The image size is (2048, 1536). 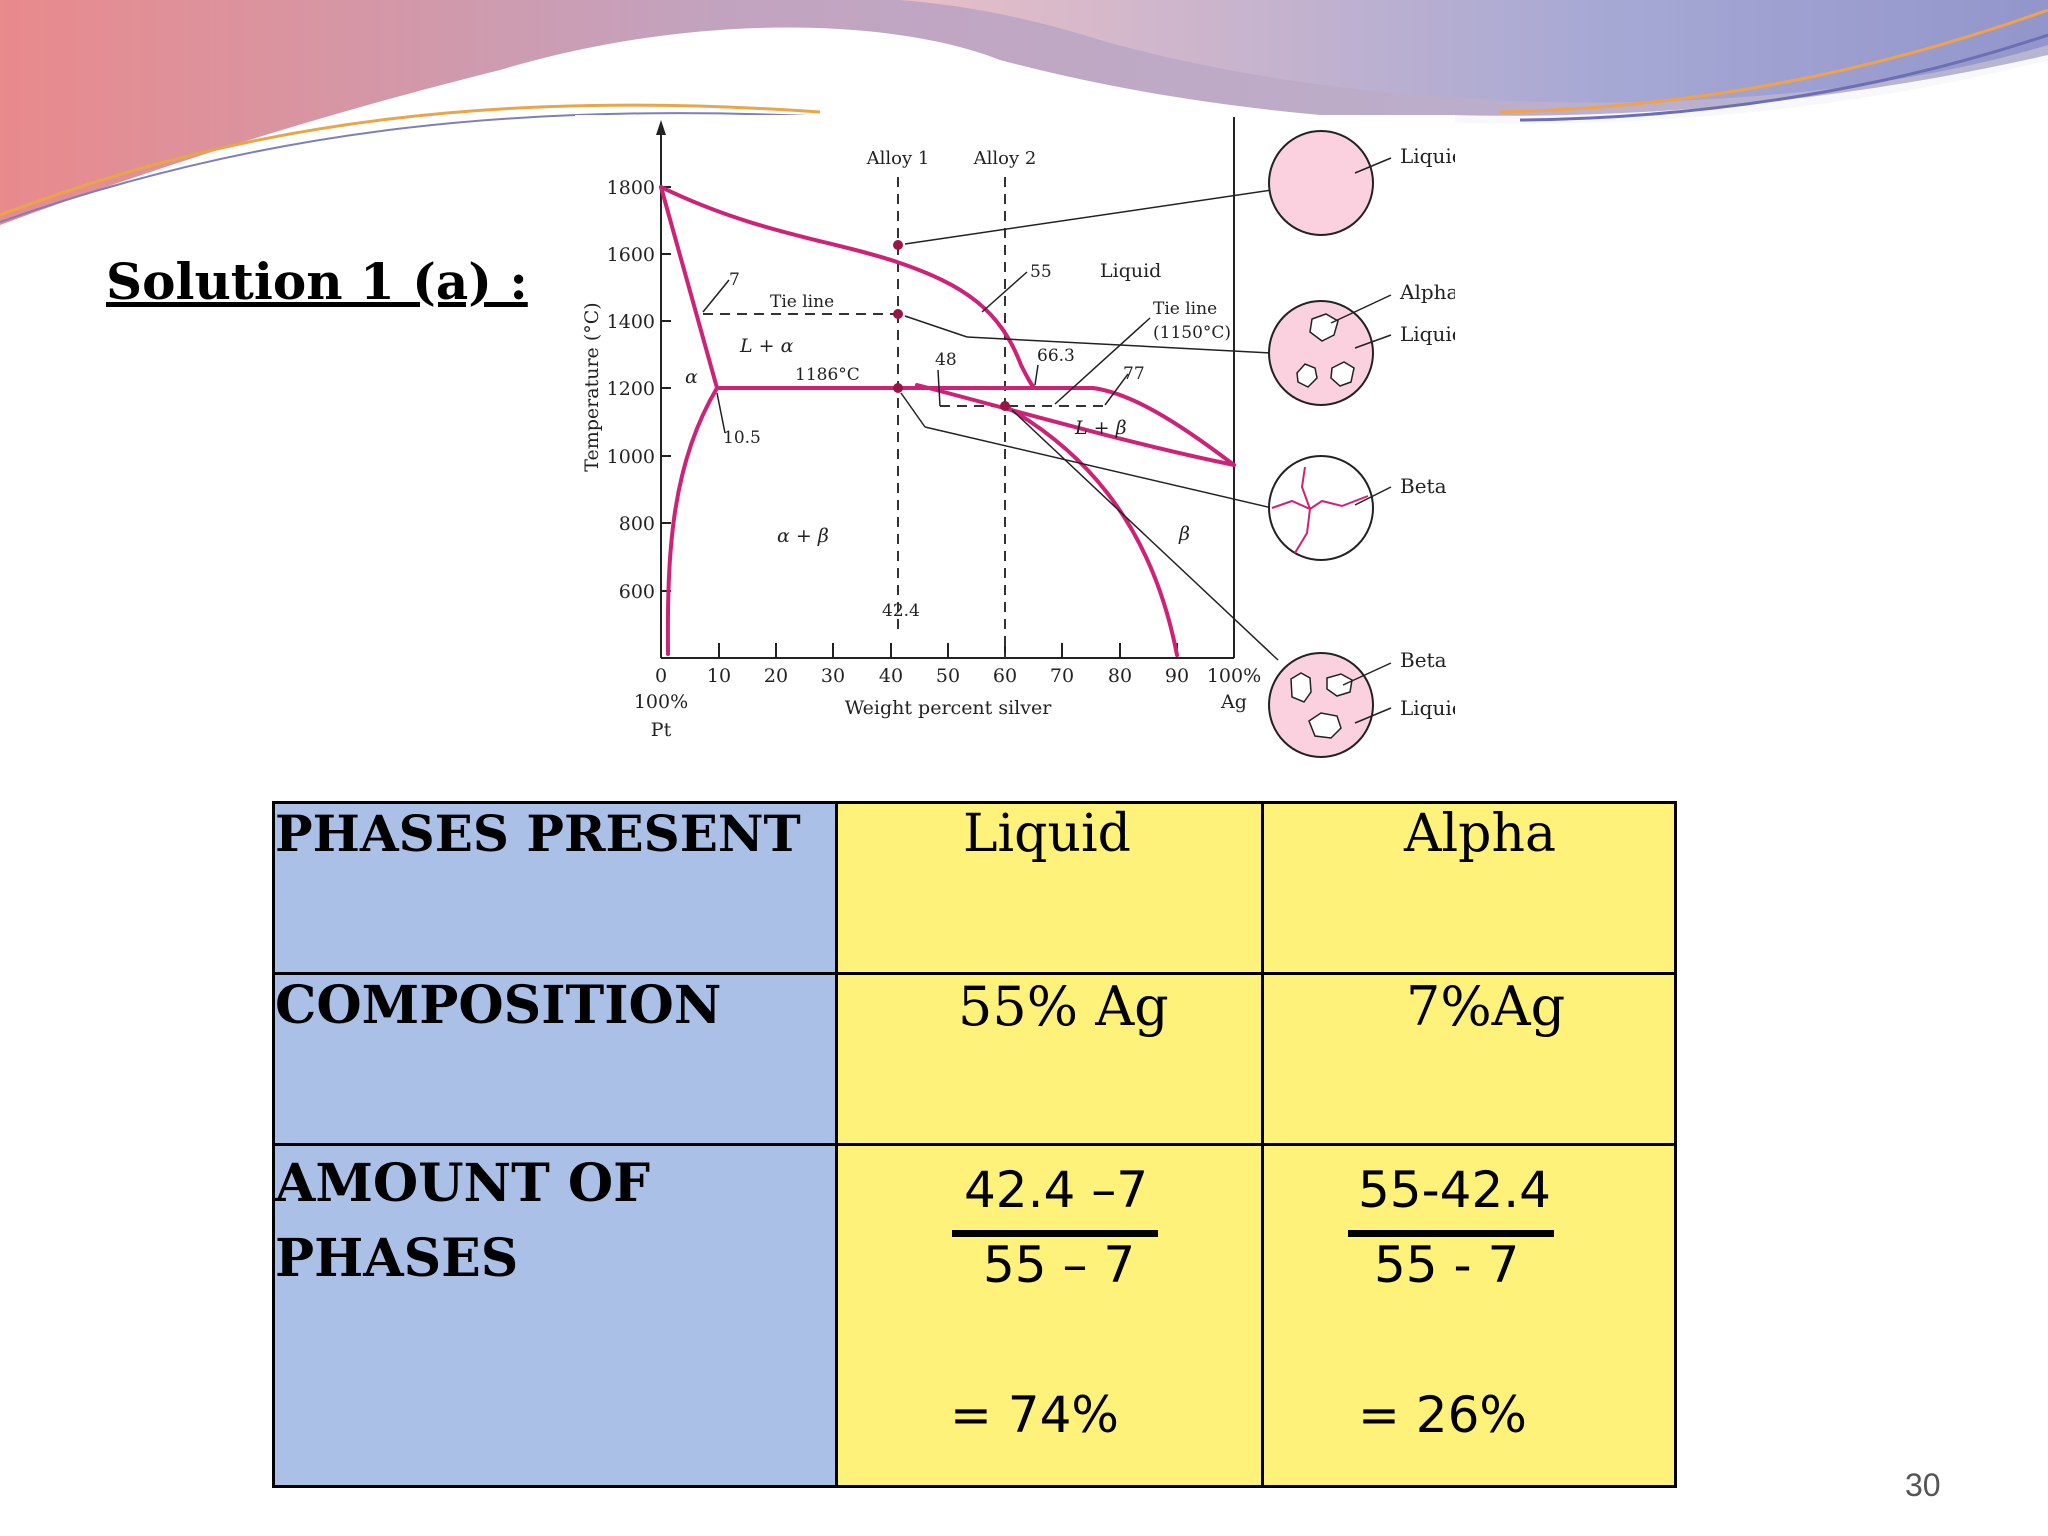 I want to click on region-alpha-beta: α + β, so click(x=803, y=536).